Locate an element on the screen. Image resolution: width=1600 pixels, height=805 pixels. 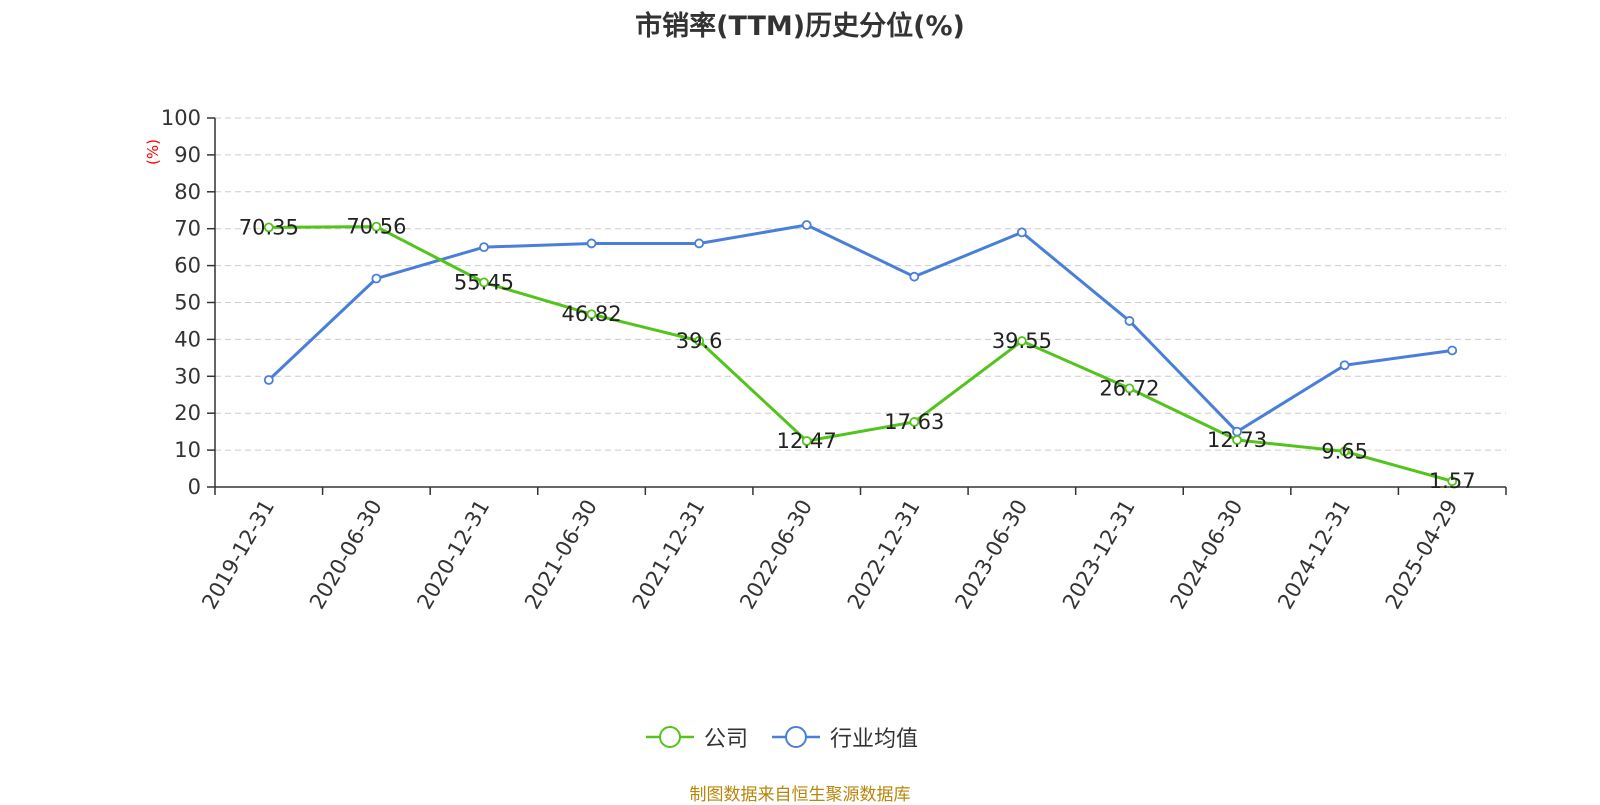
y-tick-label: 40 is located at coordinates (187, 339).